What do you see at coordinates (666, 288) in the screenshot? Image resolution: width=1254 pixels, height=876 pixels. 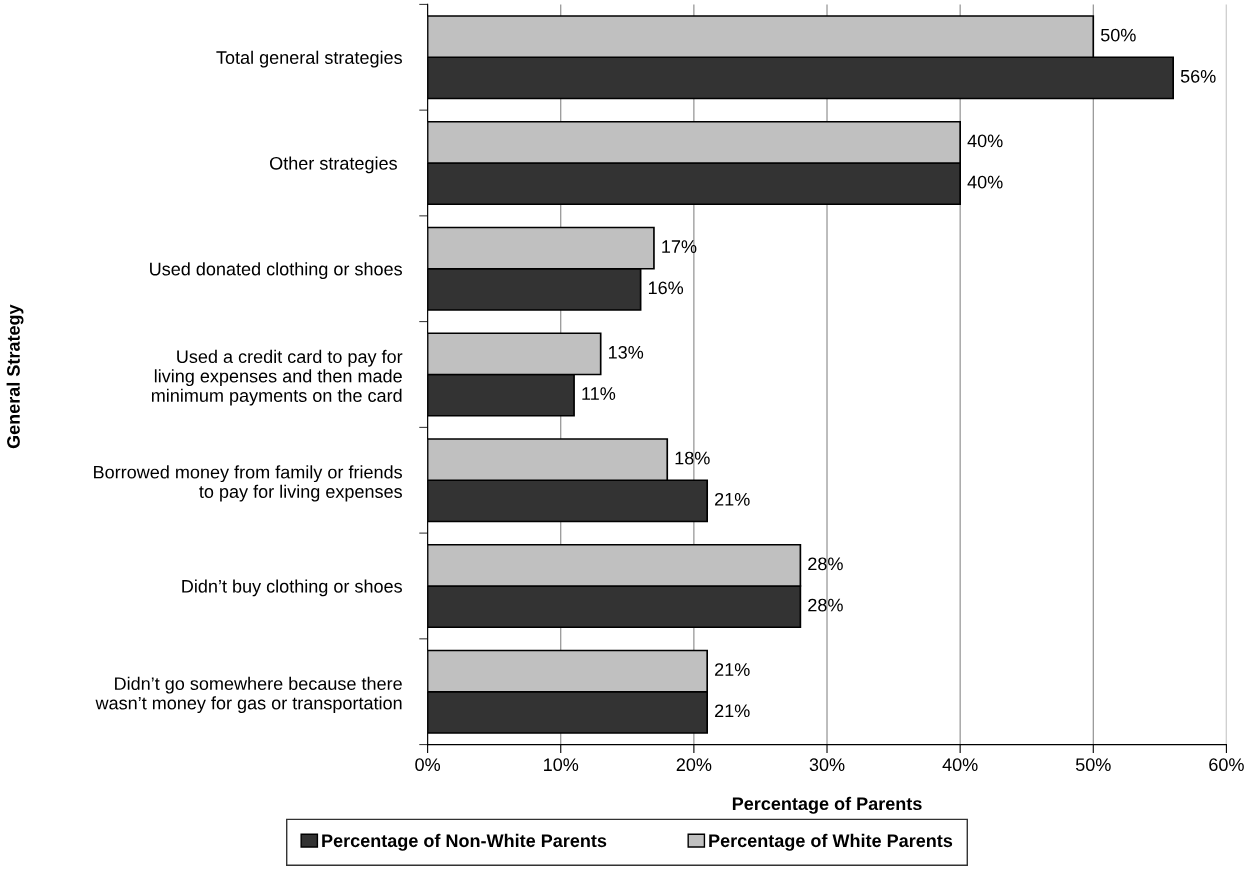 I see `data-label: 16%` at bounding box center [666, 288].